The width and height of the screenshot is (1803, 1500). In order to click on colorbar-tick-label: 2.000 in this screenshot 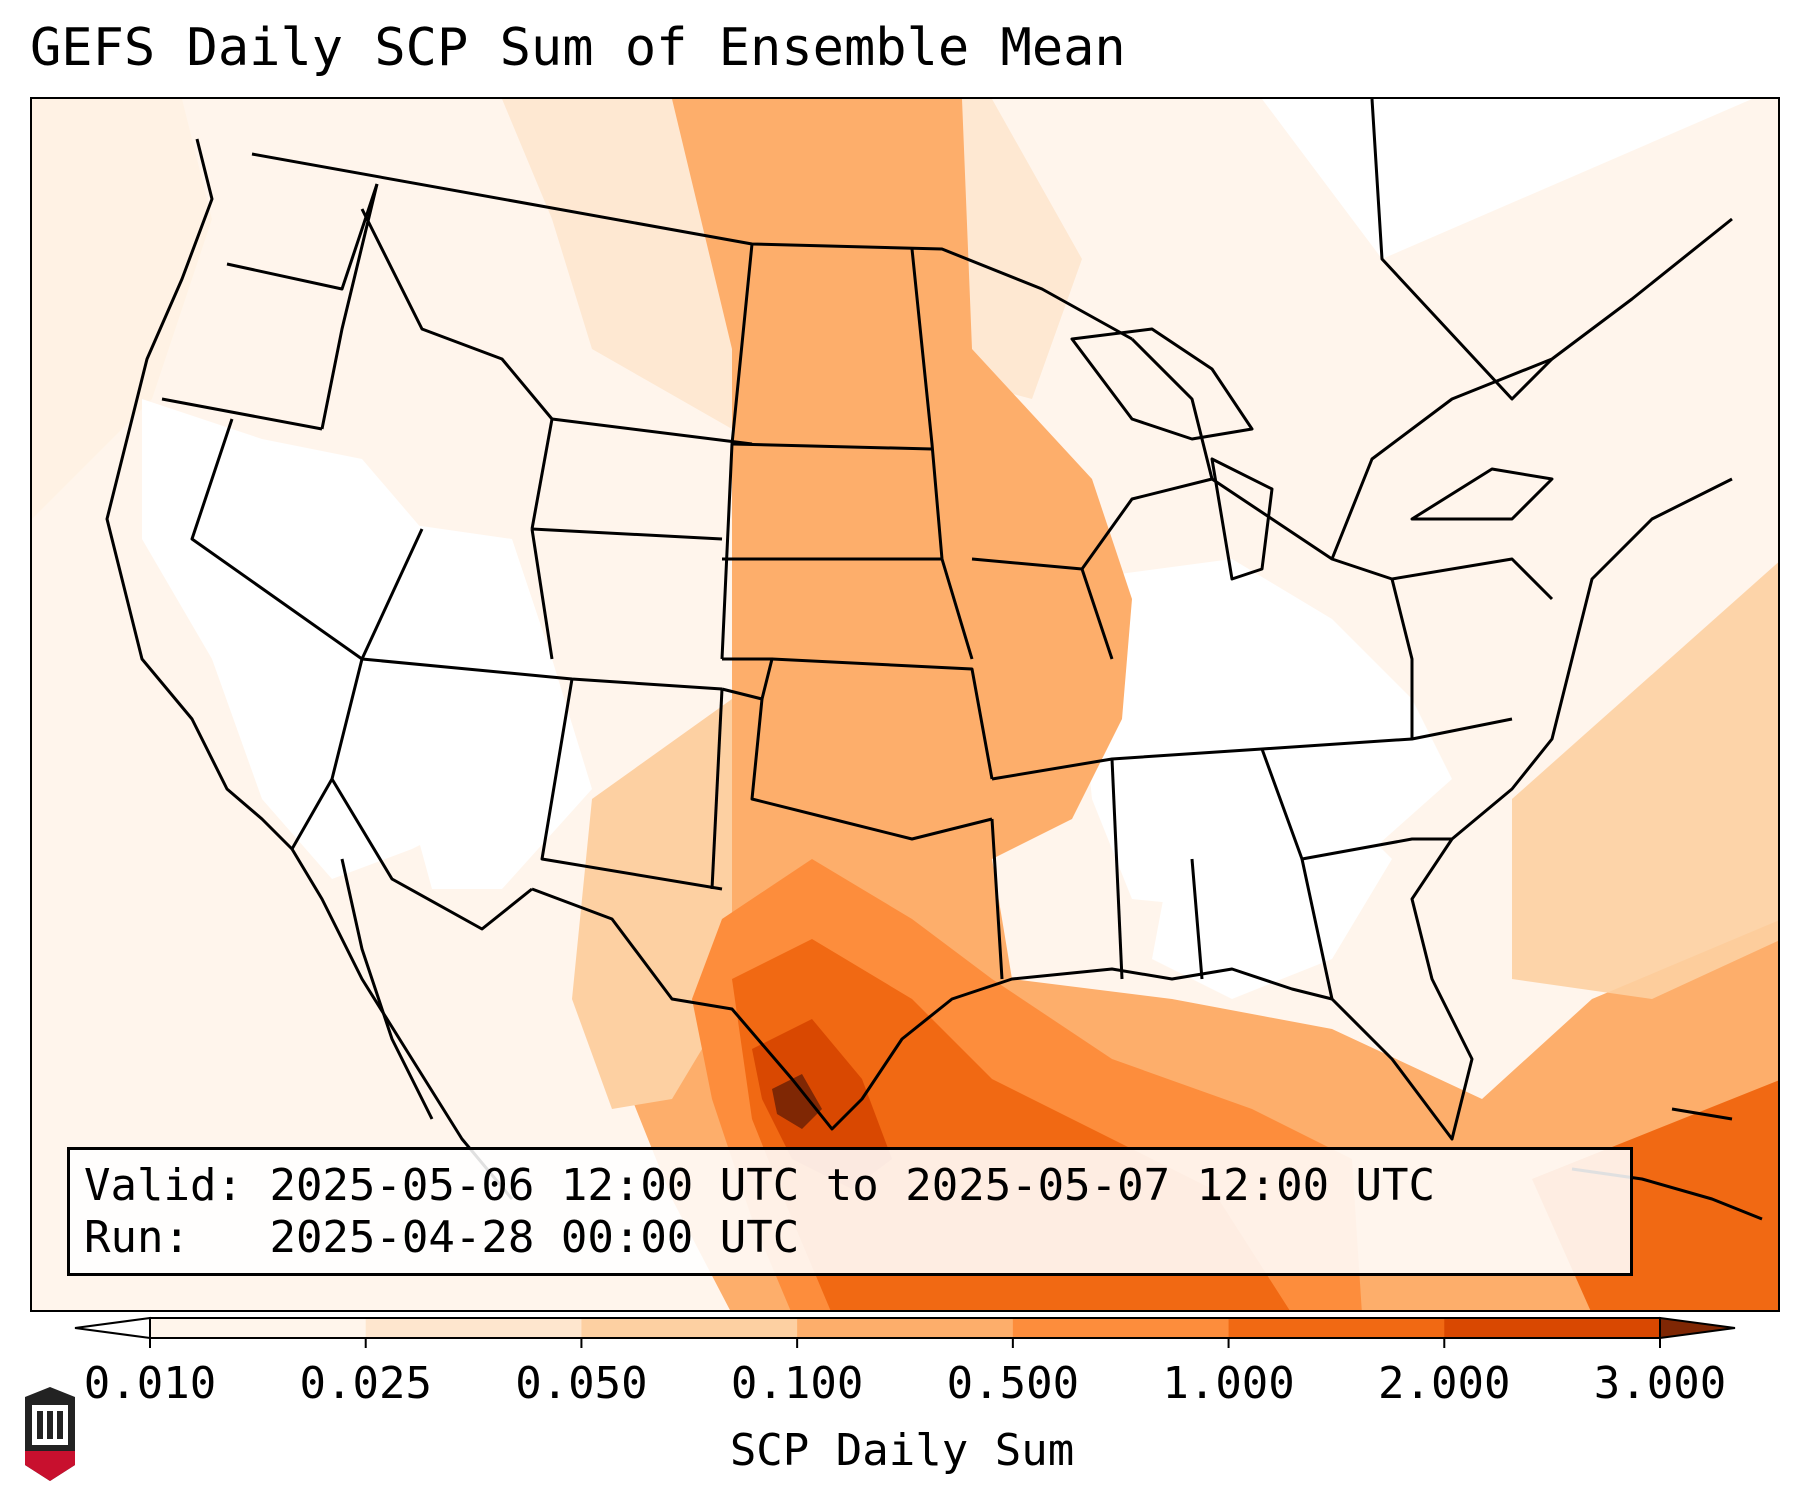, I will do `click(1444, 1383)`.